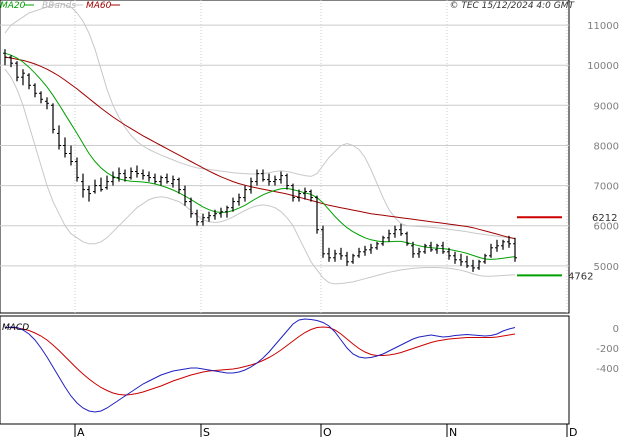 The height and width of the screenshot is (440, 627). What do you see at coordinates (81, 432) in the screenshot?
I see `x-tick-label: A` at bounding box center [81, 432].